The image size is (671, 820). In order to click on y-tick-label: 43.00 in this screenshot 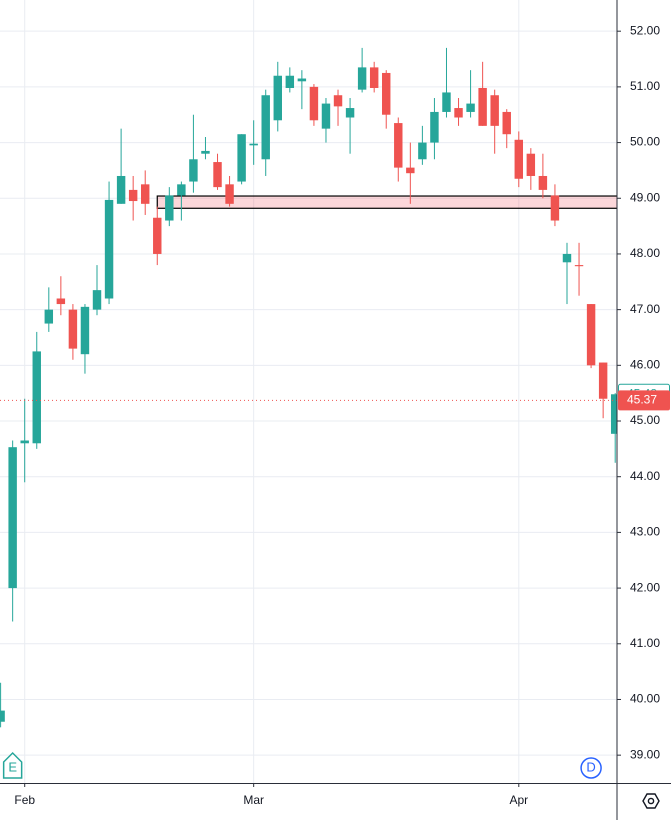, I will do `click(645, 532)`.